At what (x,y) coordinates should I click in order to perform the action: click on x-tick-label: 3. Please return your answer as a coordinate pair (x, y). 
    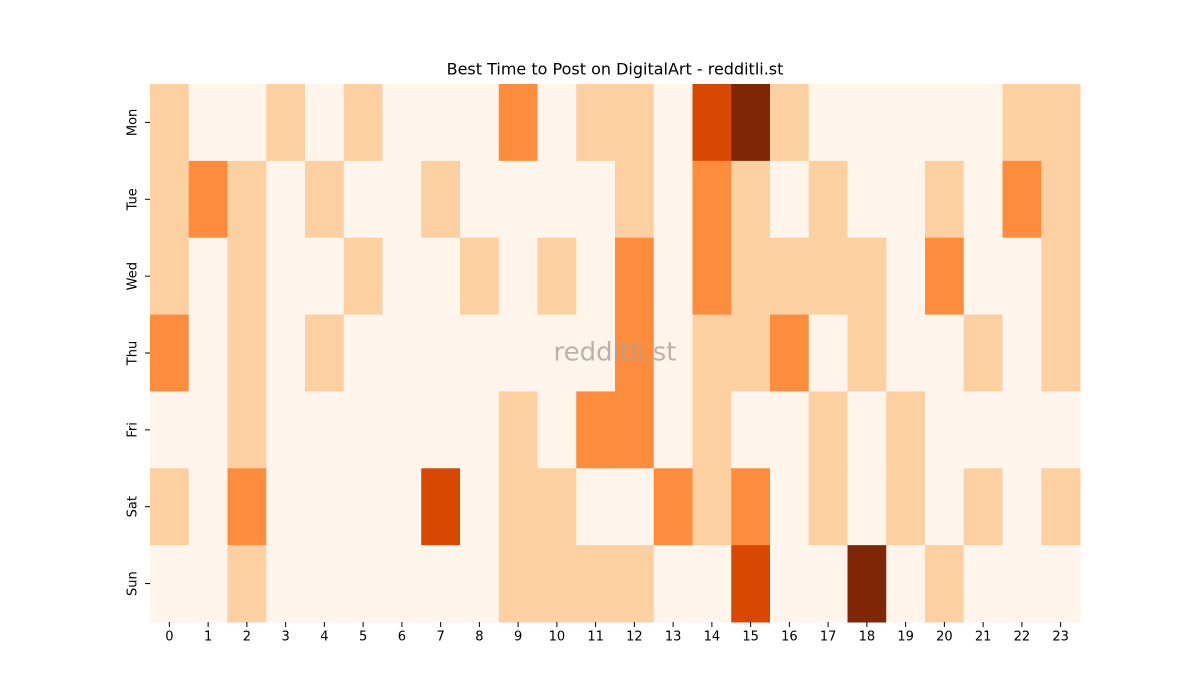
    Looking at the image, I should click on (285, 637).